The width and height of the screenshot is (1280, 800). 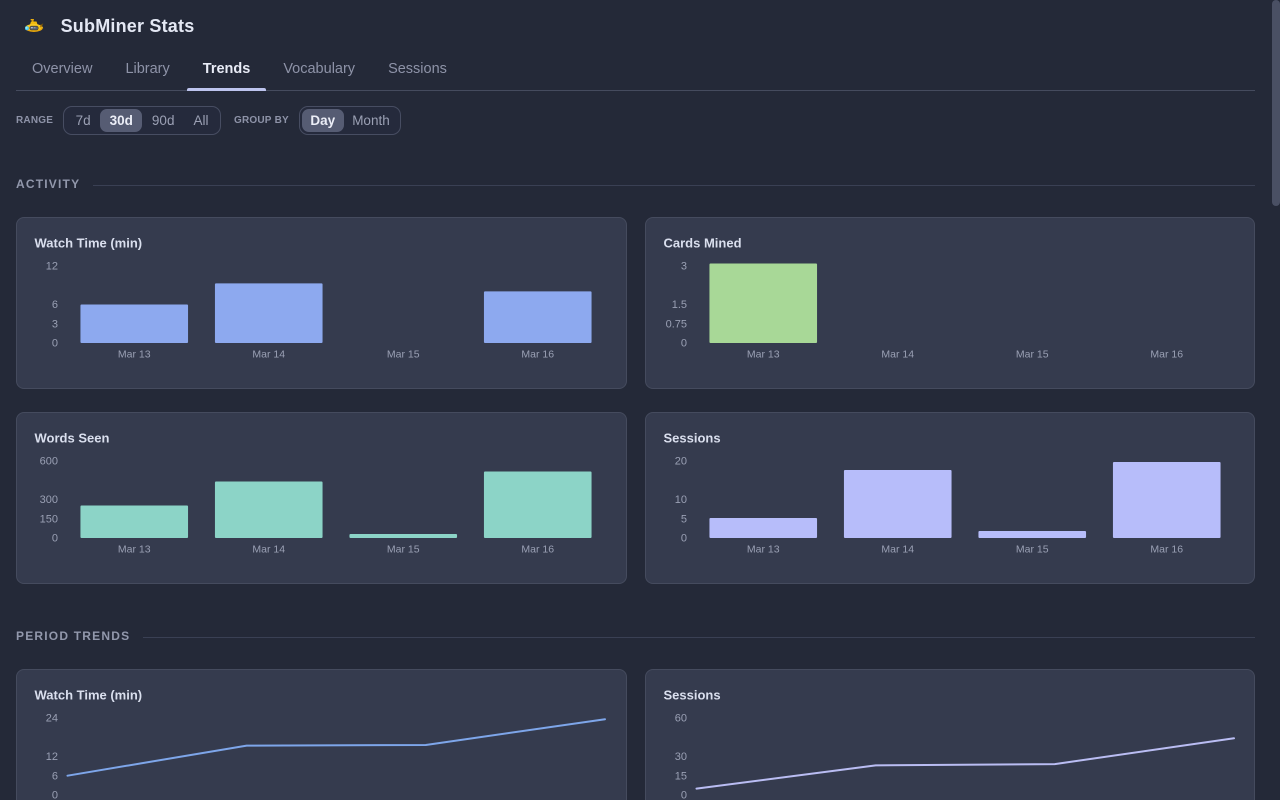 What do you see at coordinates (49, 519) in the screenshot?
I see `svg-text: 150` at bounding box center [49, 519].